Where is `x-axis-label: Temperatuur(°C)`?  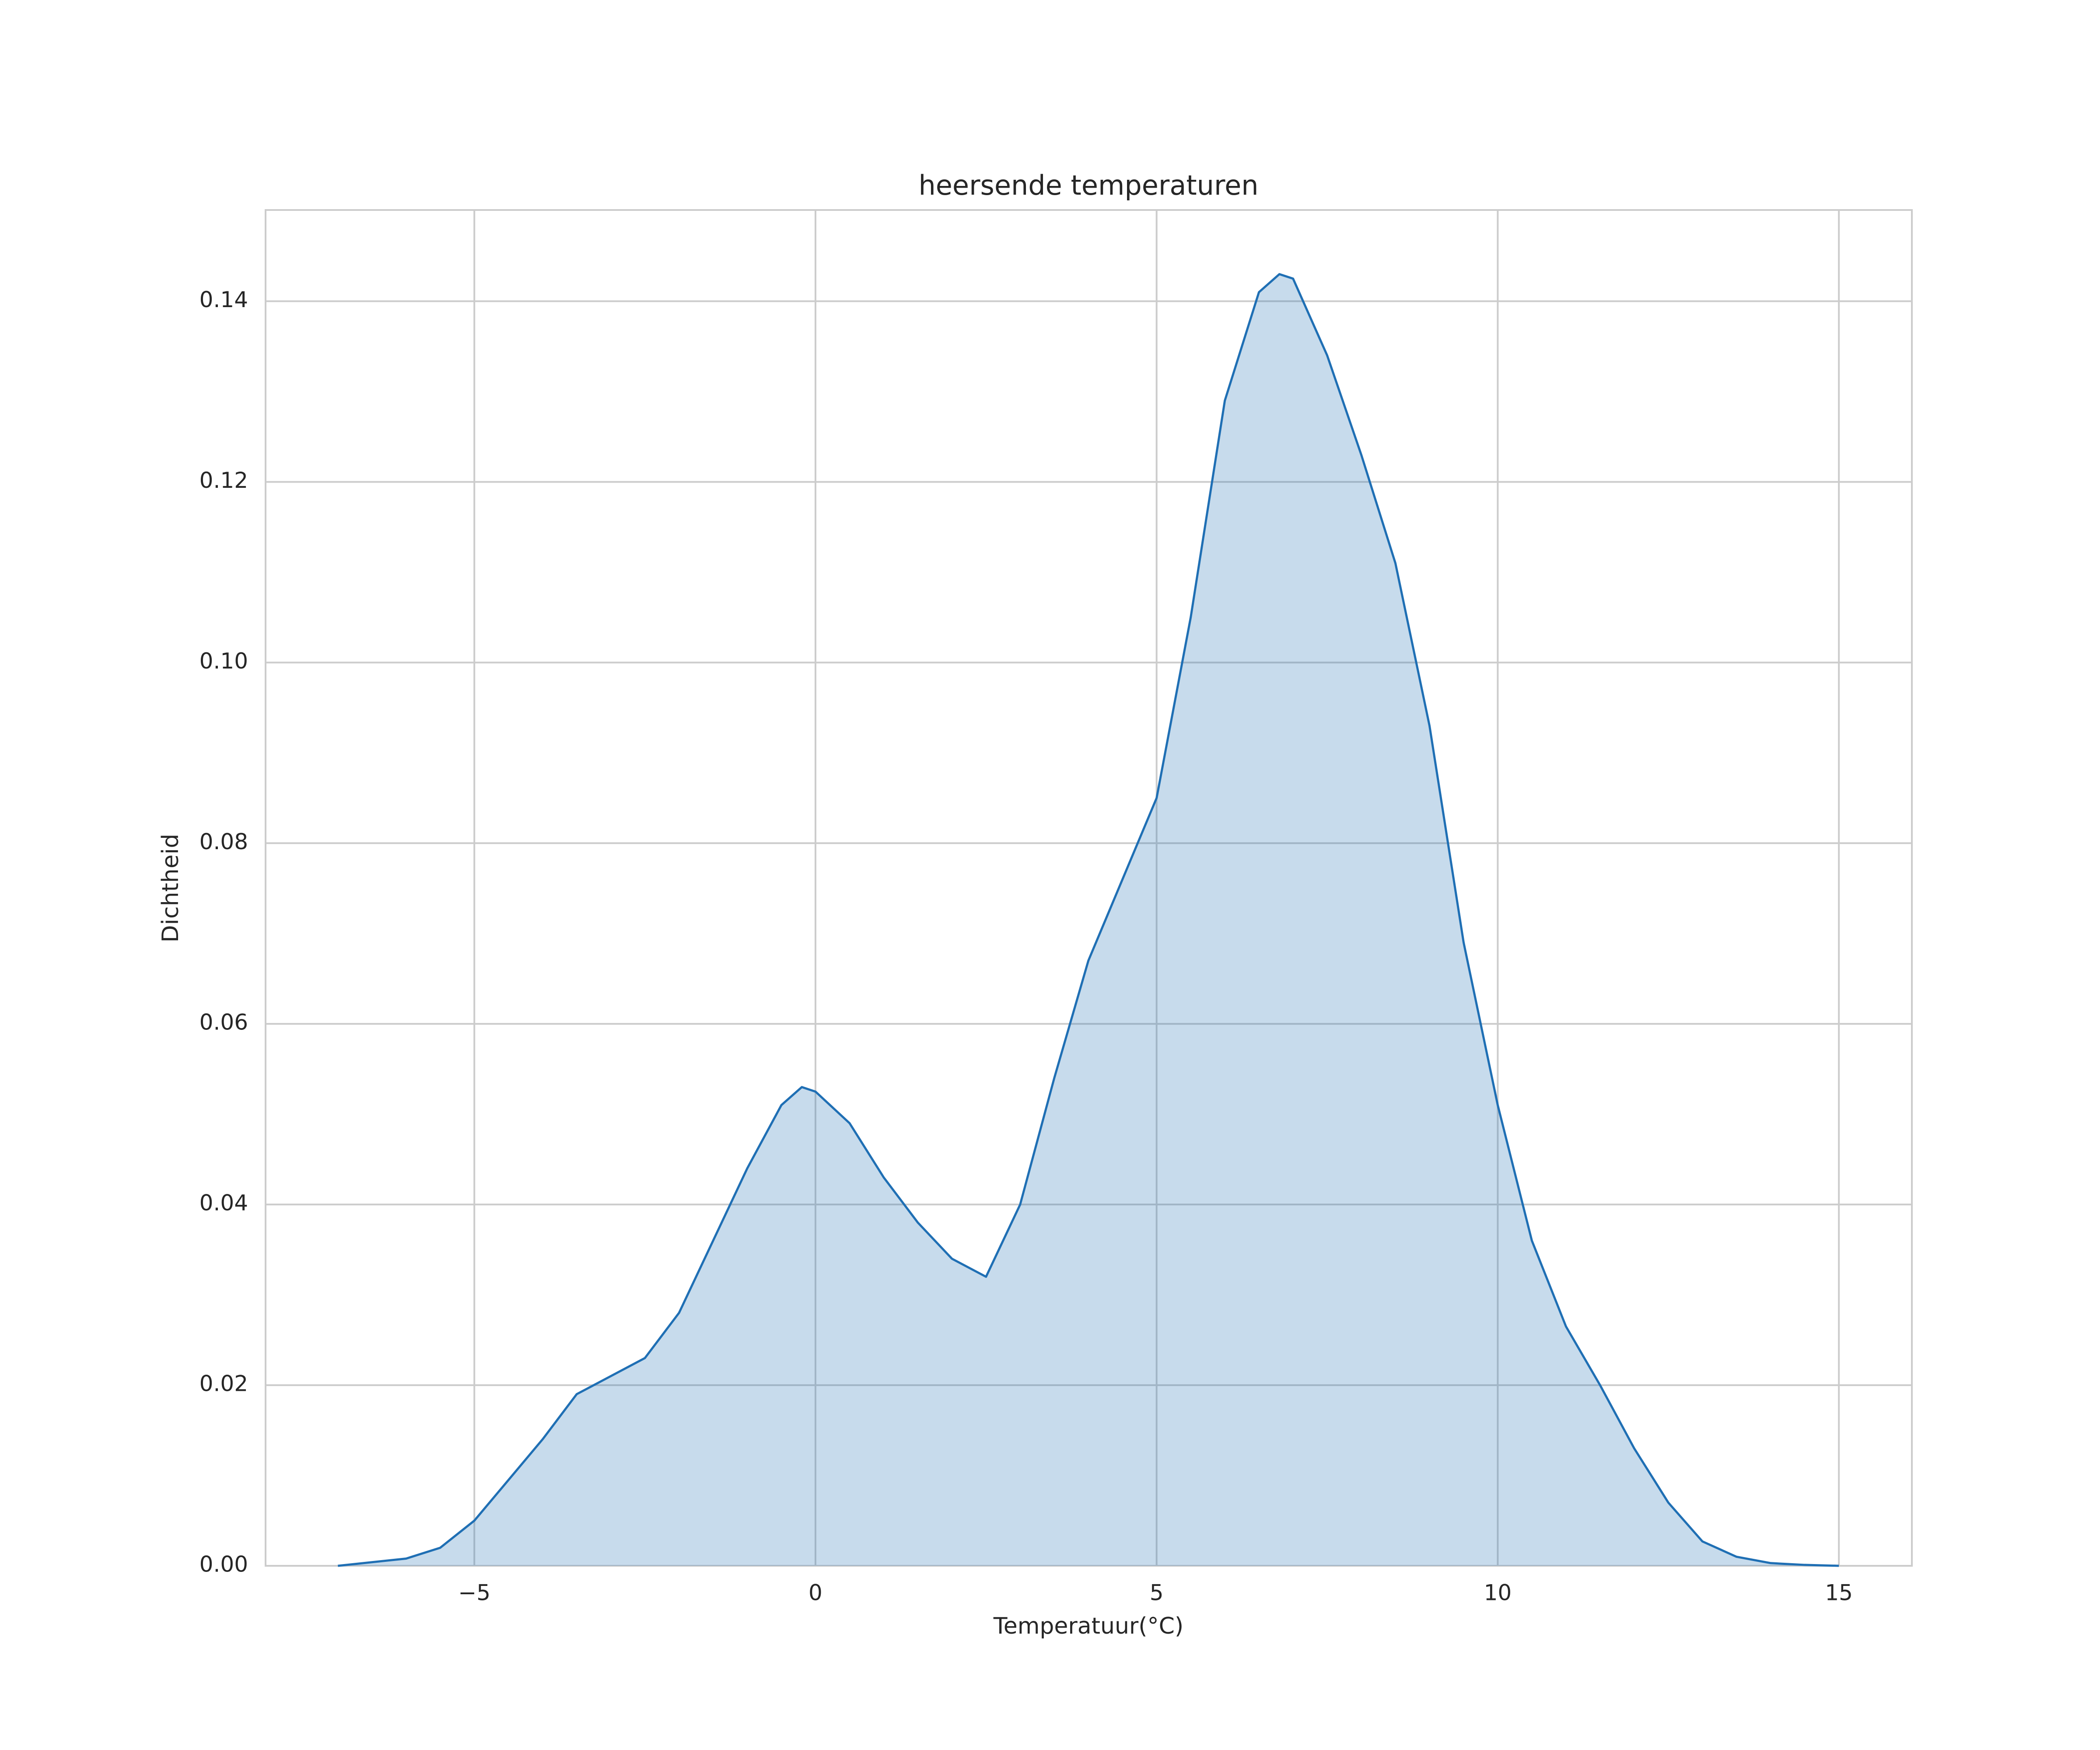
x-axis-label: Temperatuur(°C) is located at coordinates (1088, 1626).